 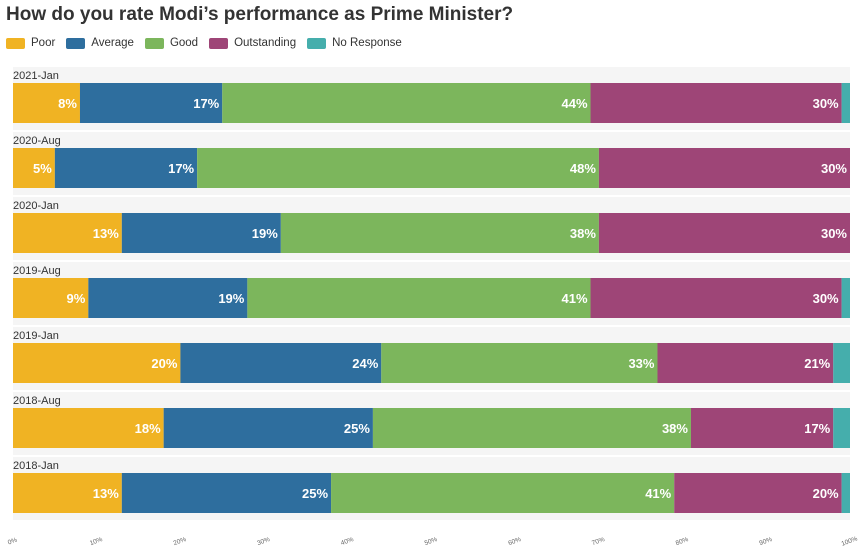 I want to click on x-tick-label: 80%, so click(x=682, y=541).